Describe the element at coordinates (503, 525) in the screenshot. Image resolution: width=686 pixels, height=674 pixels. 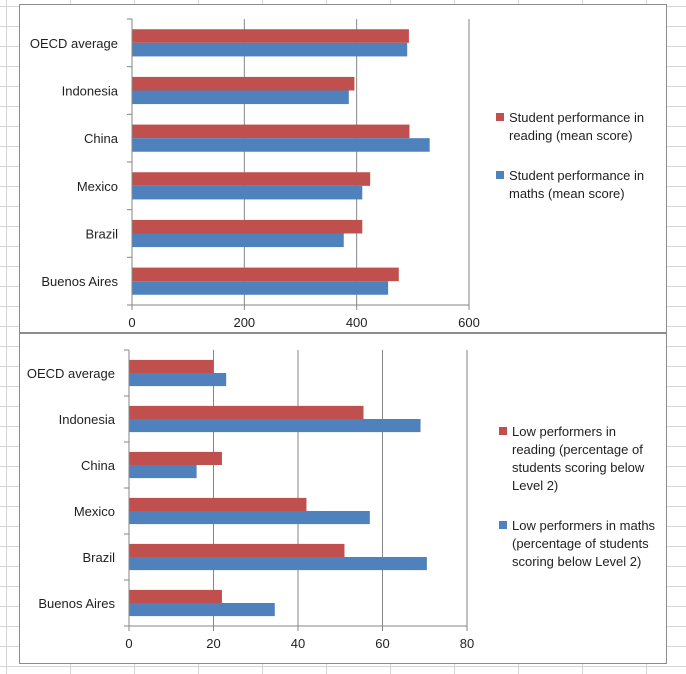
I see `legend-swatch-low-maths` at that location.